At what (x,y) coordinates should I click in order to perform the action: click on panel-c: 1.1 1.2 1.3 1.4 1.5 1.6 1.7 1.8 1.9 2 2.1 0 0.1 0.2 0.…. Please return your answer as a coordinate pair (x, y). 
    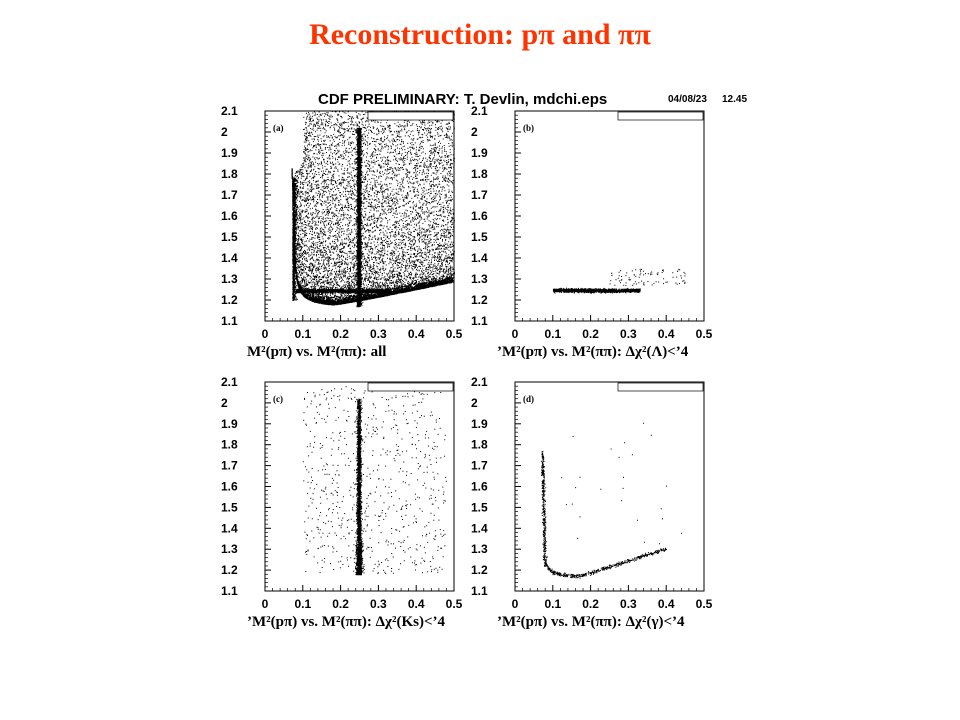
    Looking at the image, I should click on (342, 502).